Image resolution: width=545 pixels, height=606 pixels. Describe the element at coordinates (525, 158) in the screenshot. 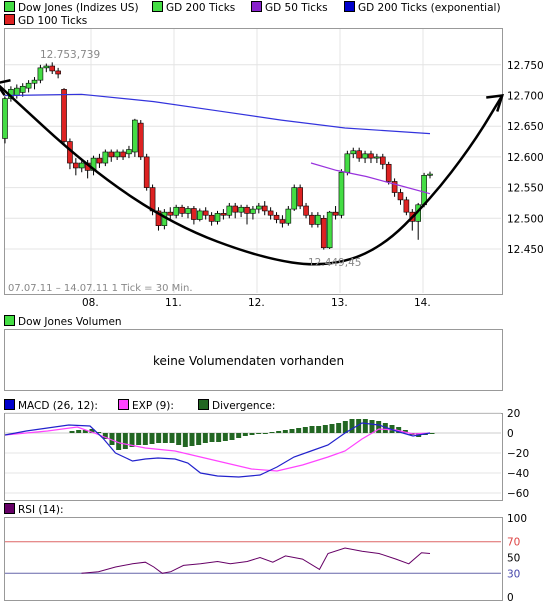

I see `y-tick-label: 12.600` at that location.